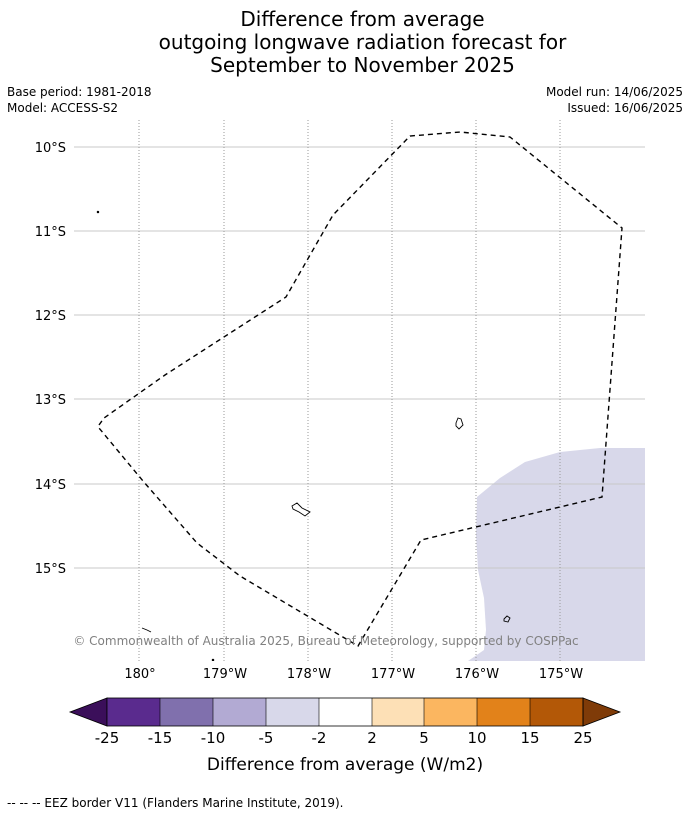  Describe the element at coordinates (79, 92) in the screenshot. I see `base-period: Base period: 1981-2018` at that location.